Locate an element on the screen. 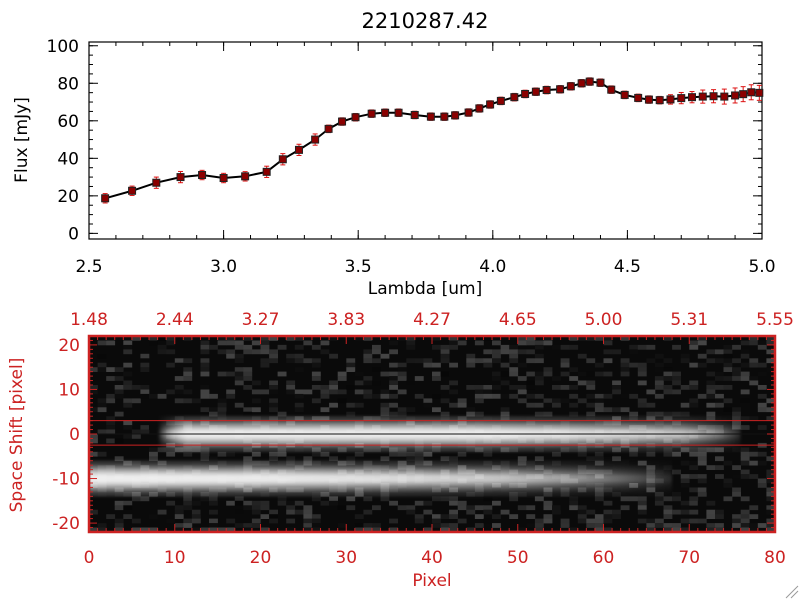 This screenshot has height=600, width=800. pixel-tick-label: 20 is located at coordinates (261, 558).